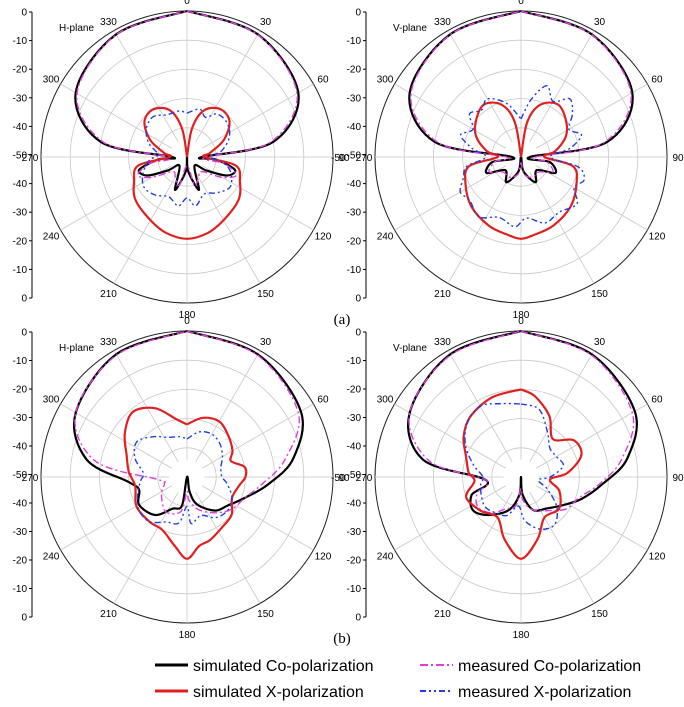  What do you see at coordinates (354, 156) in the screenshot?
I see `radial-tick-label: -50` at bounding box center [354, 156].